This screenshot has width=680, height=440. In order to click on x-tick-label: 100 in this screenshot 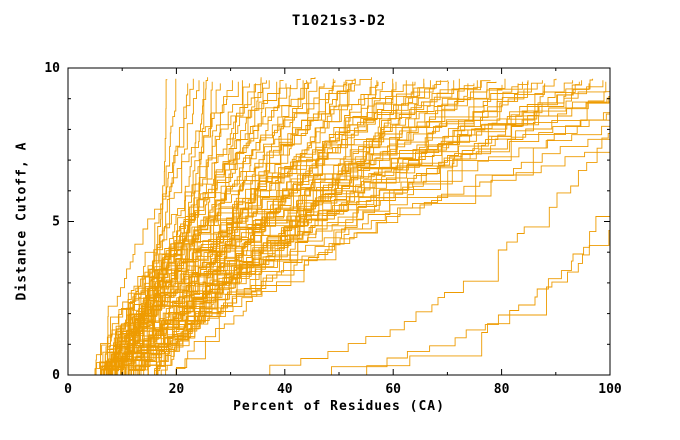, I will do `click(610, 389)`.